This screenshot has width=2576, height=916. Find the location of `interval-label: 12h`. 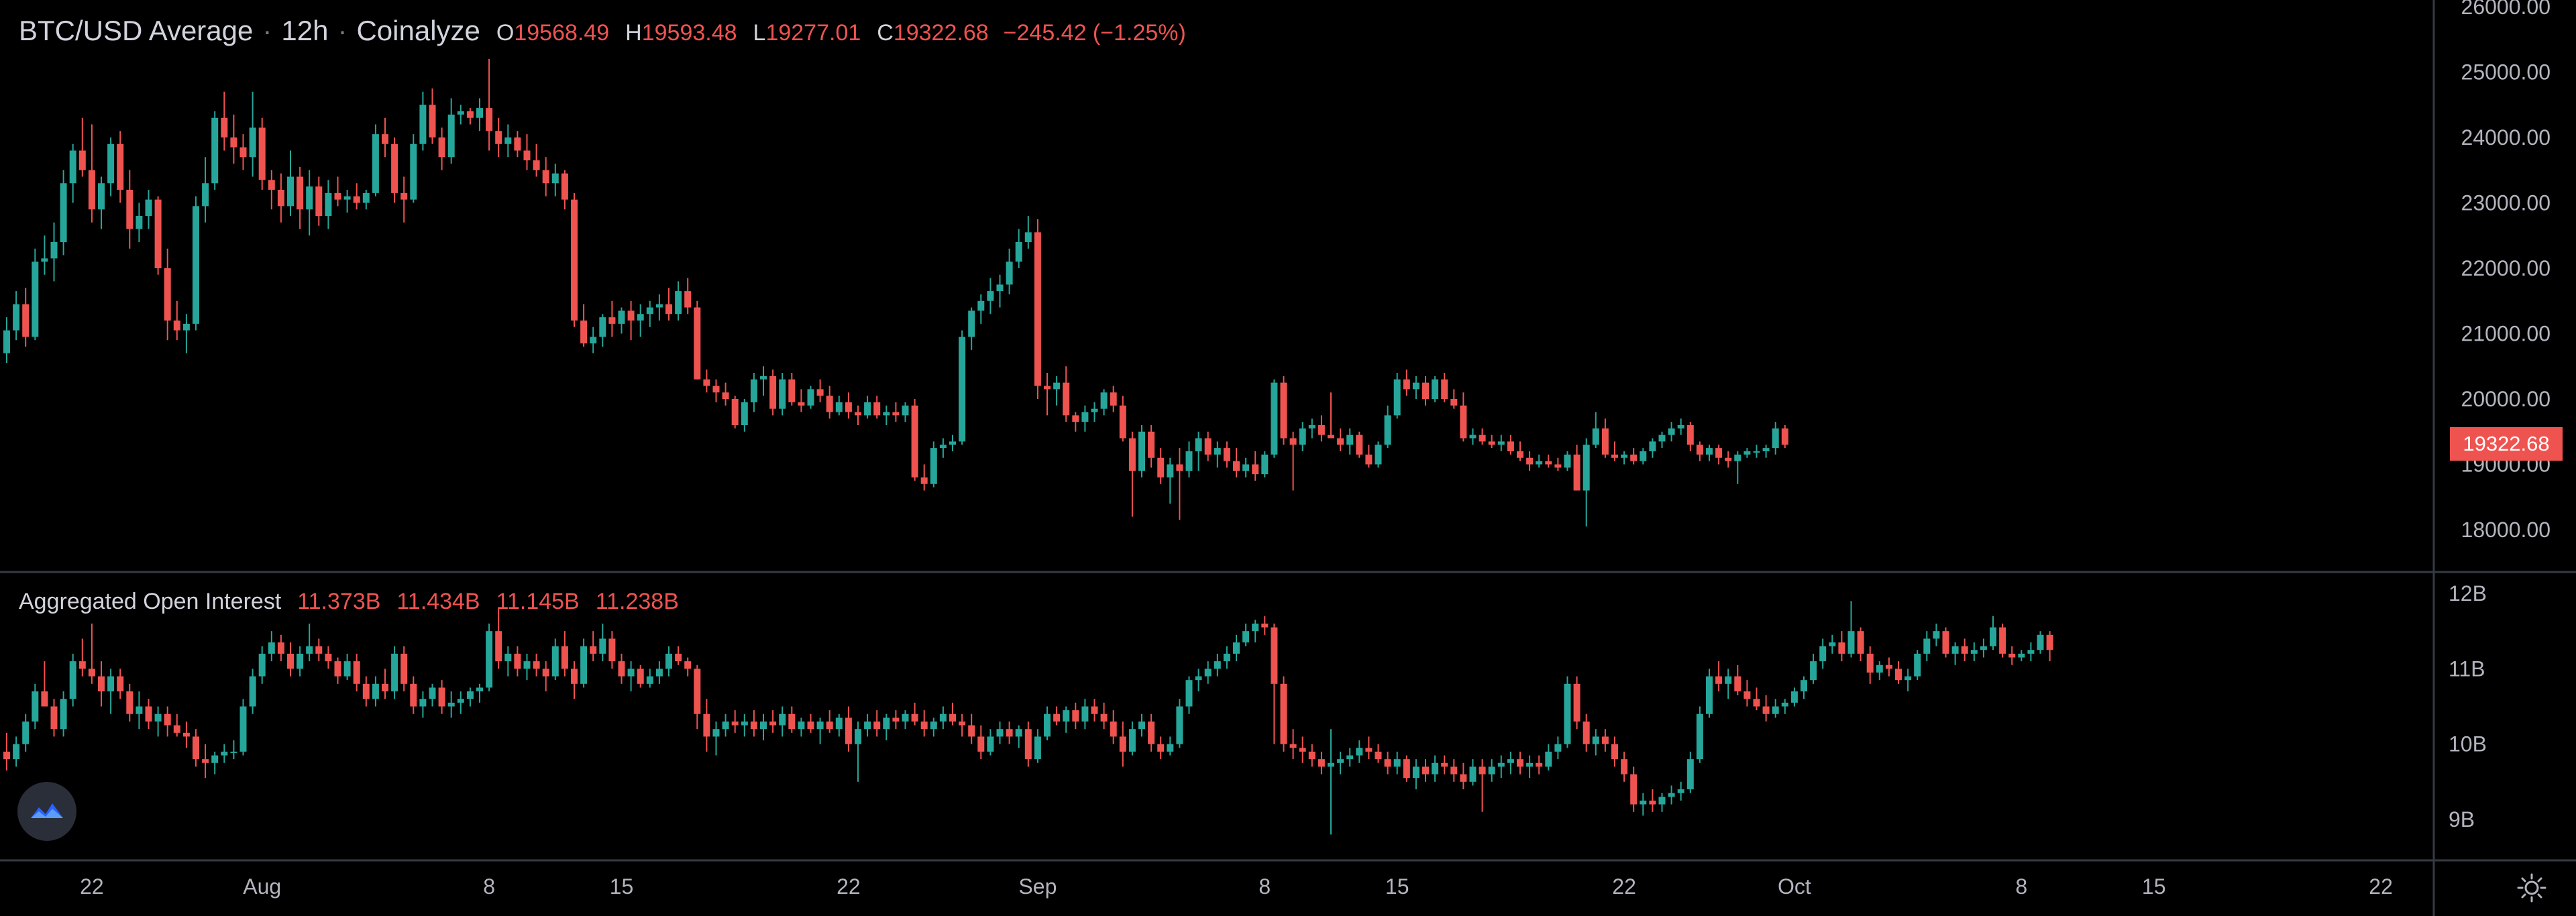

interval-label: 12h is located at coordinates (305, 30).